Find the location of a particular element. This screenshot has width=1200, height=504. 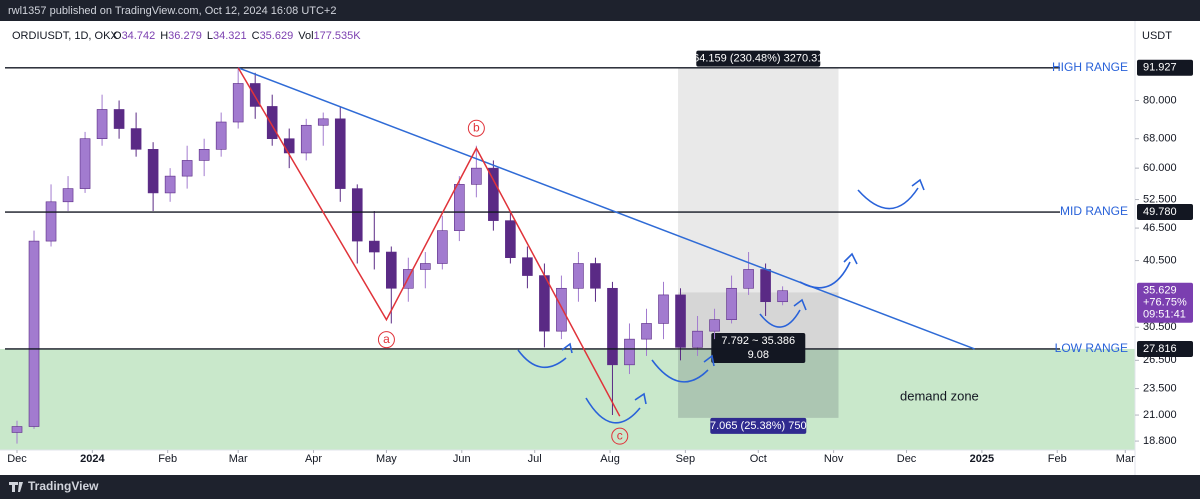

x-tick-label: 2025 is located at coordinates (982, 459).